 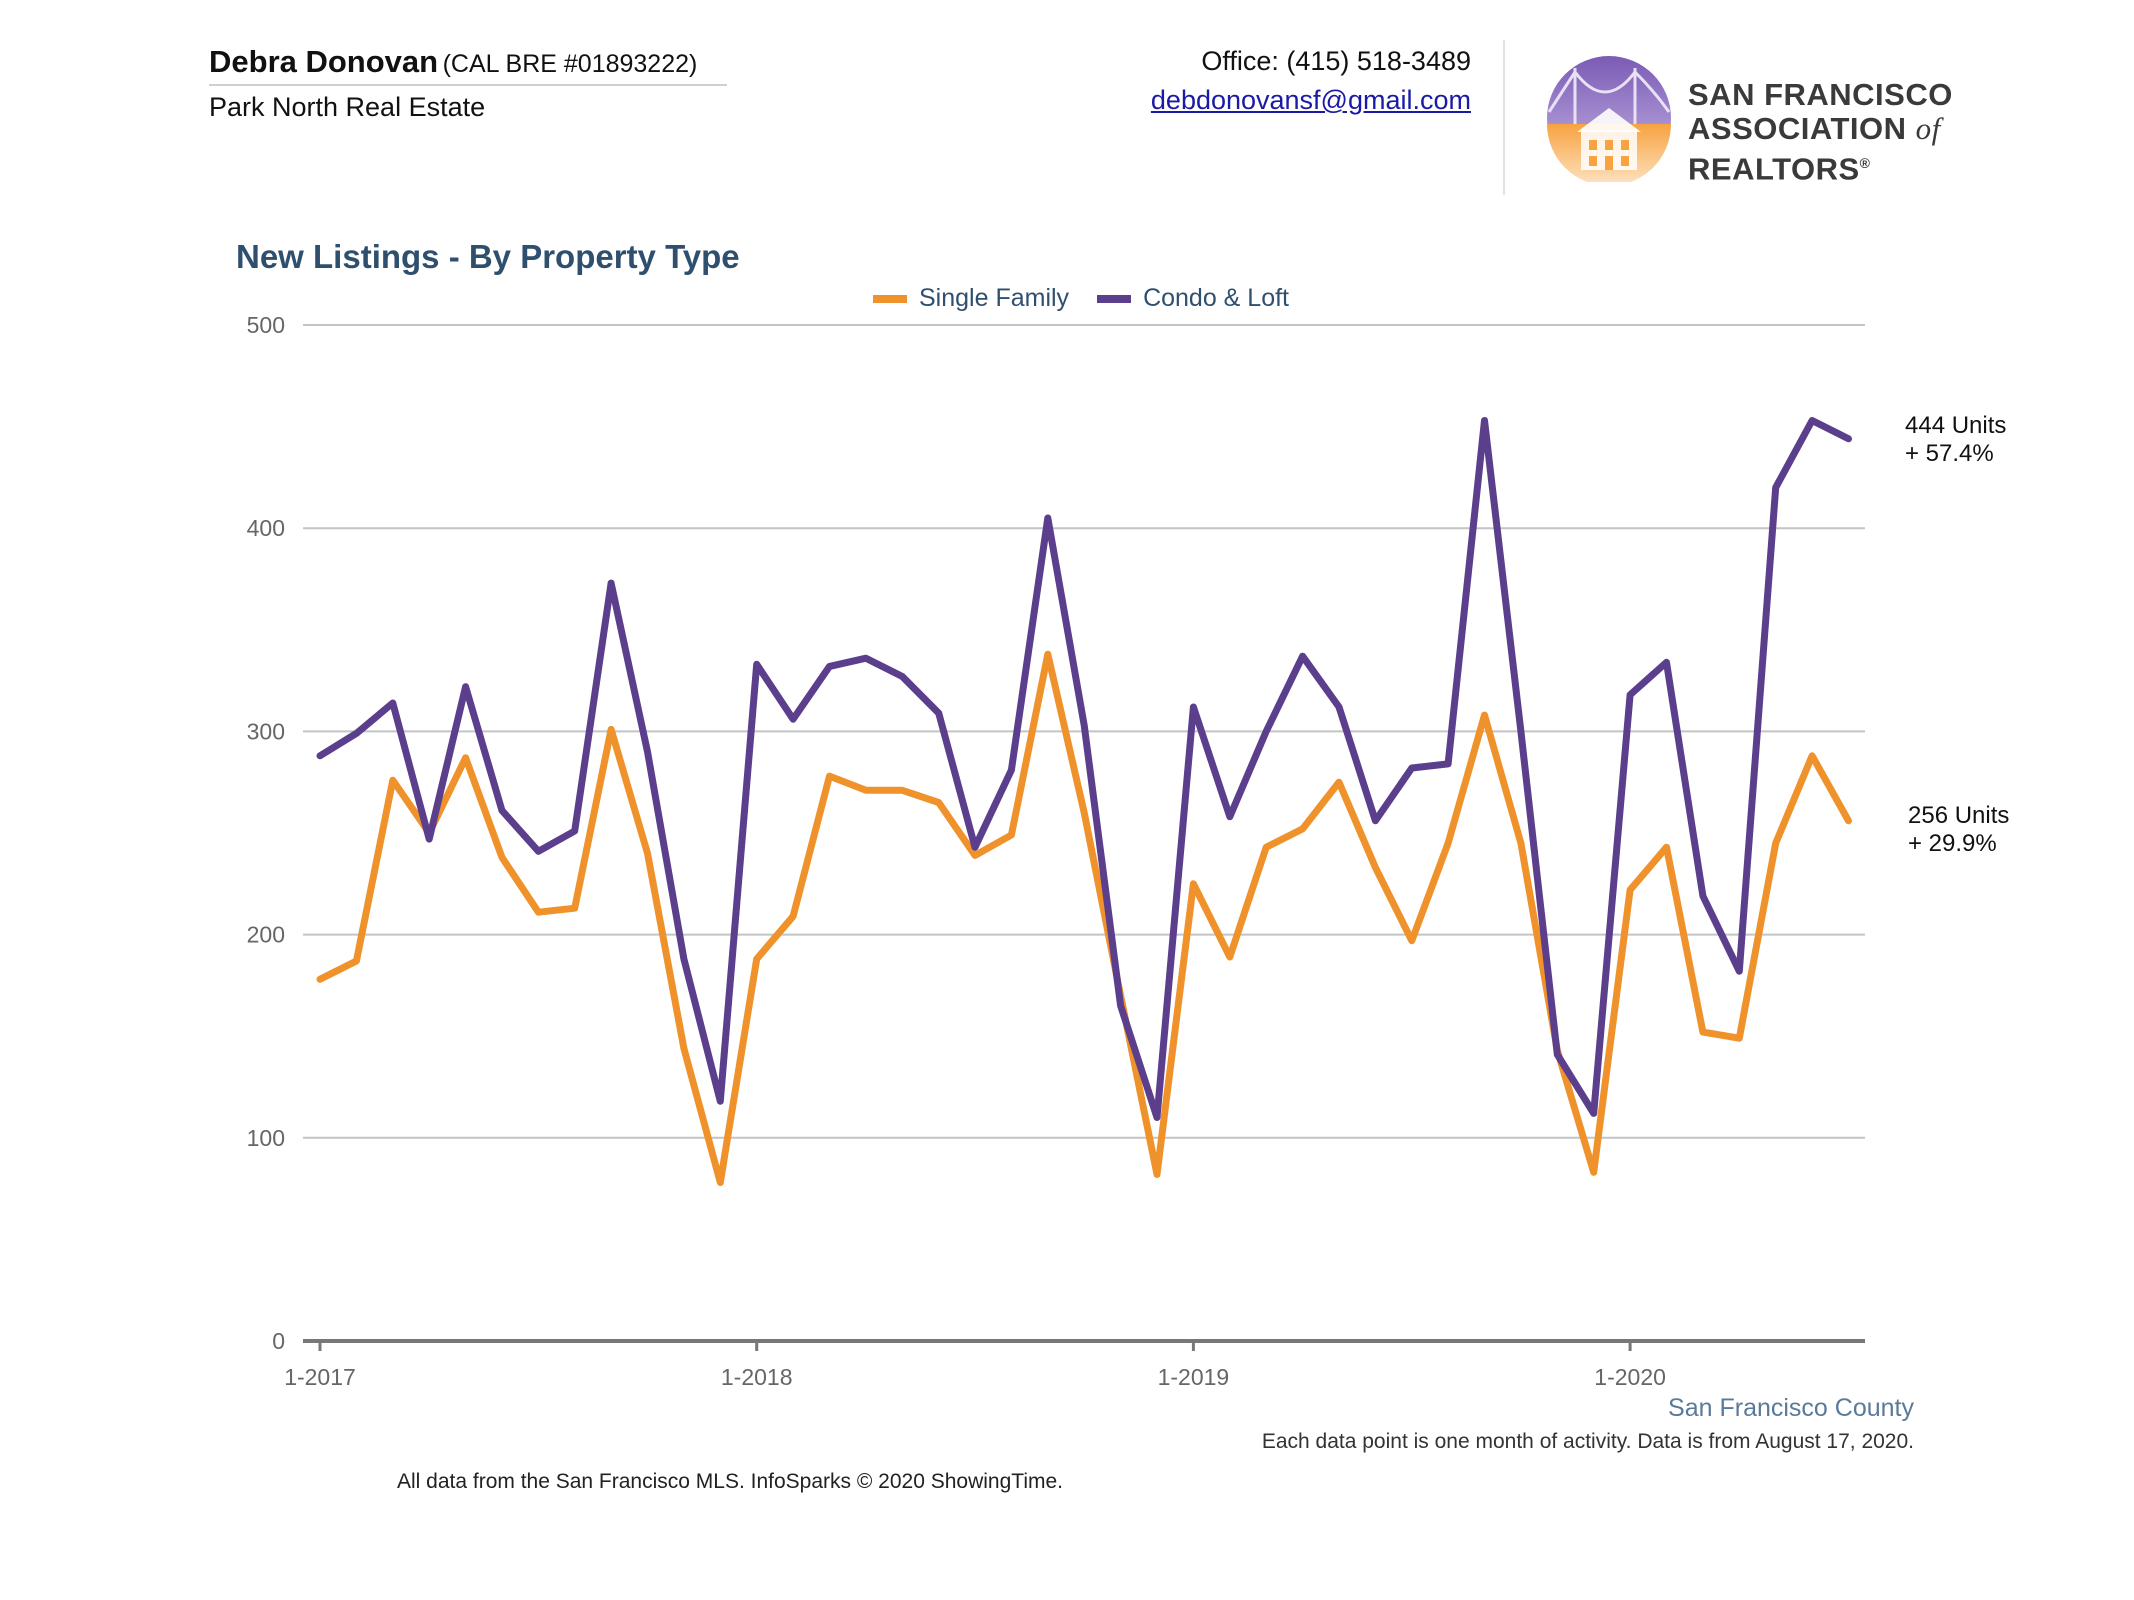 What do you see at coordinates (266, 731) in the screenshot?
I see `y-tick-label: 300` at bounding box center [266, 731].